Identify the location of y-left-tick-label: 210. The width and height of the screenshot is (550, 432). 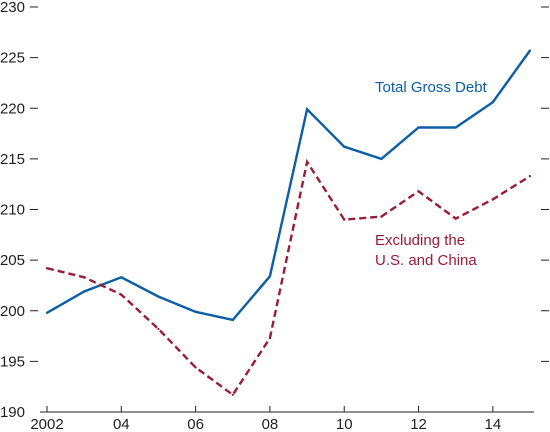
(12, 210).